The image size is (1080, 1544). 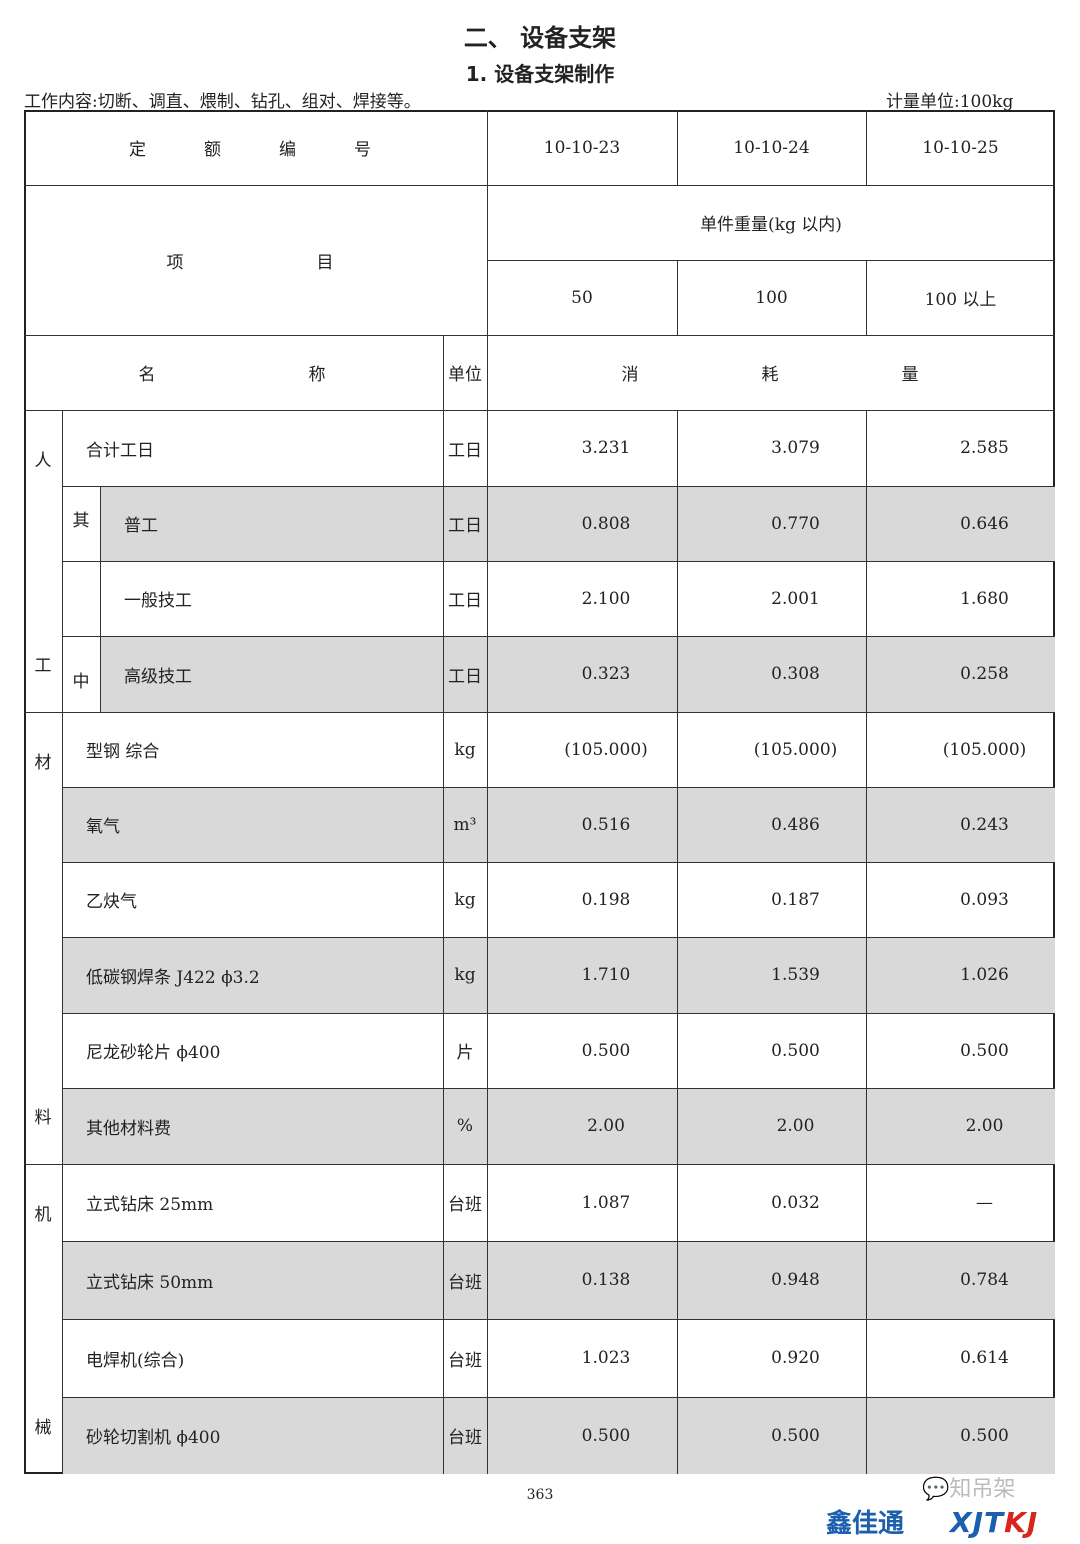 I want to click on group-labor: 人工, so click(x=43, y=561).